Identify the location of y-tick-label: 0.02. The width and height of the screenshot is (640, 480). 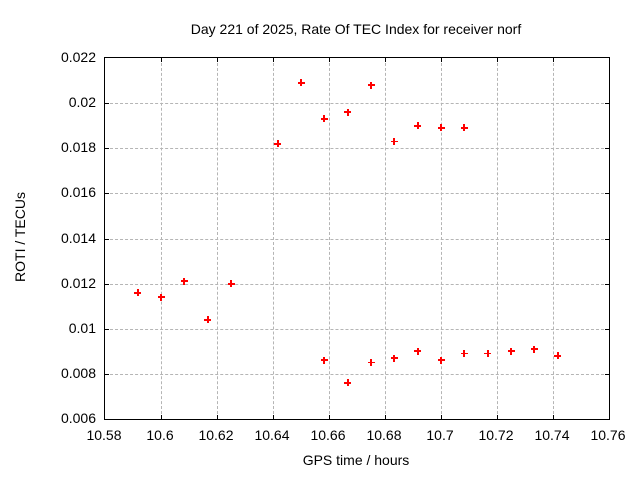
(82, 102).